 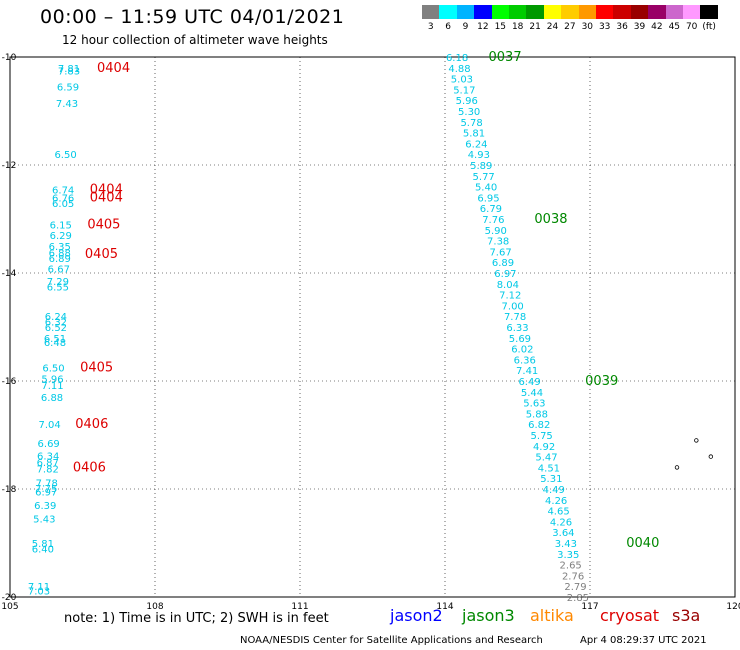 What do you see at coordinates (709, 27) in the screenshot?
I see `color-scale-label: (ft)` at bounding box center [709, 27].